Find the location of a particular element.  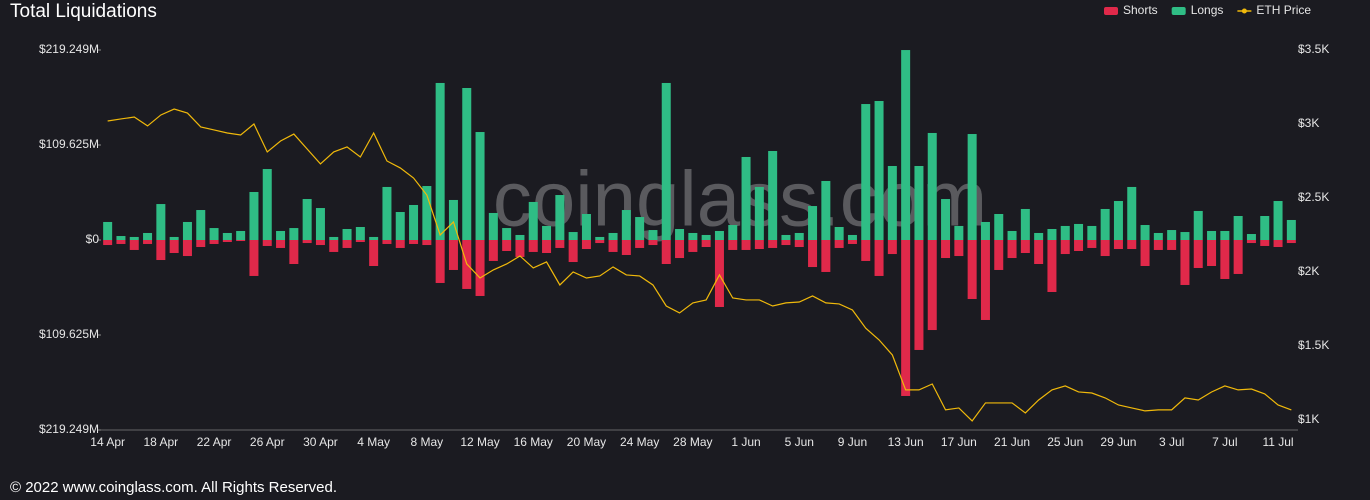

x-tick-label: 26 Apr is located at coordinates (267, 442).